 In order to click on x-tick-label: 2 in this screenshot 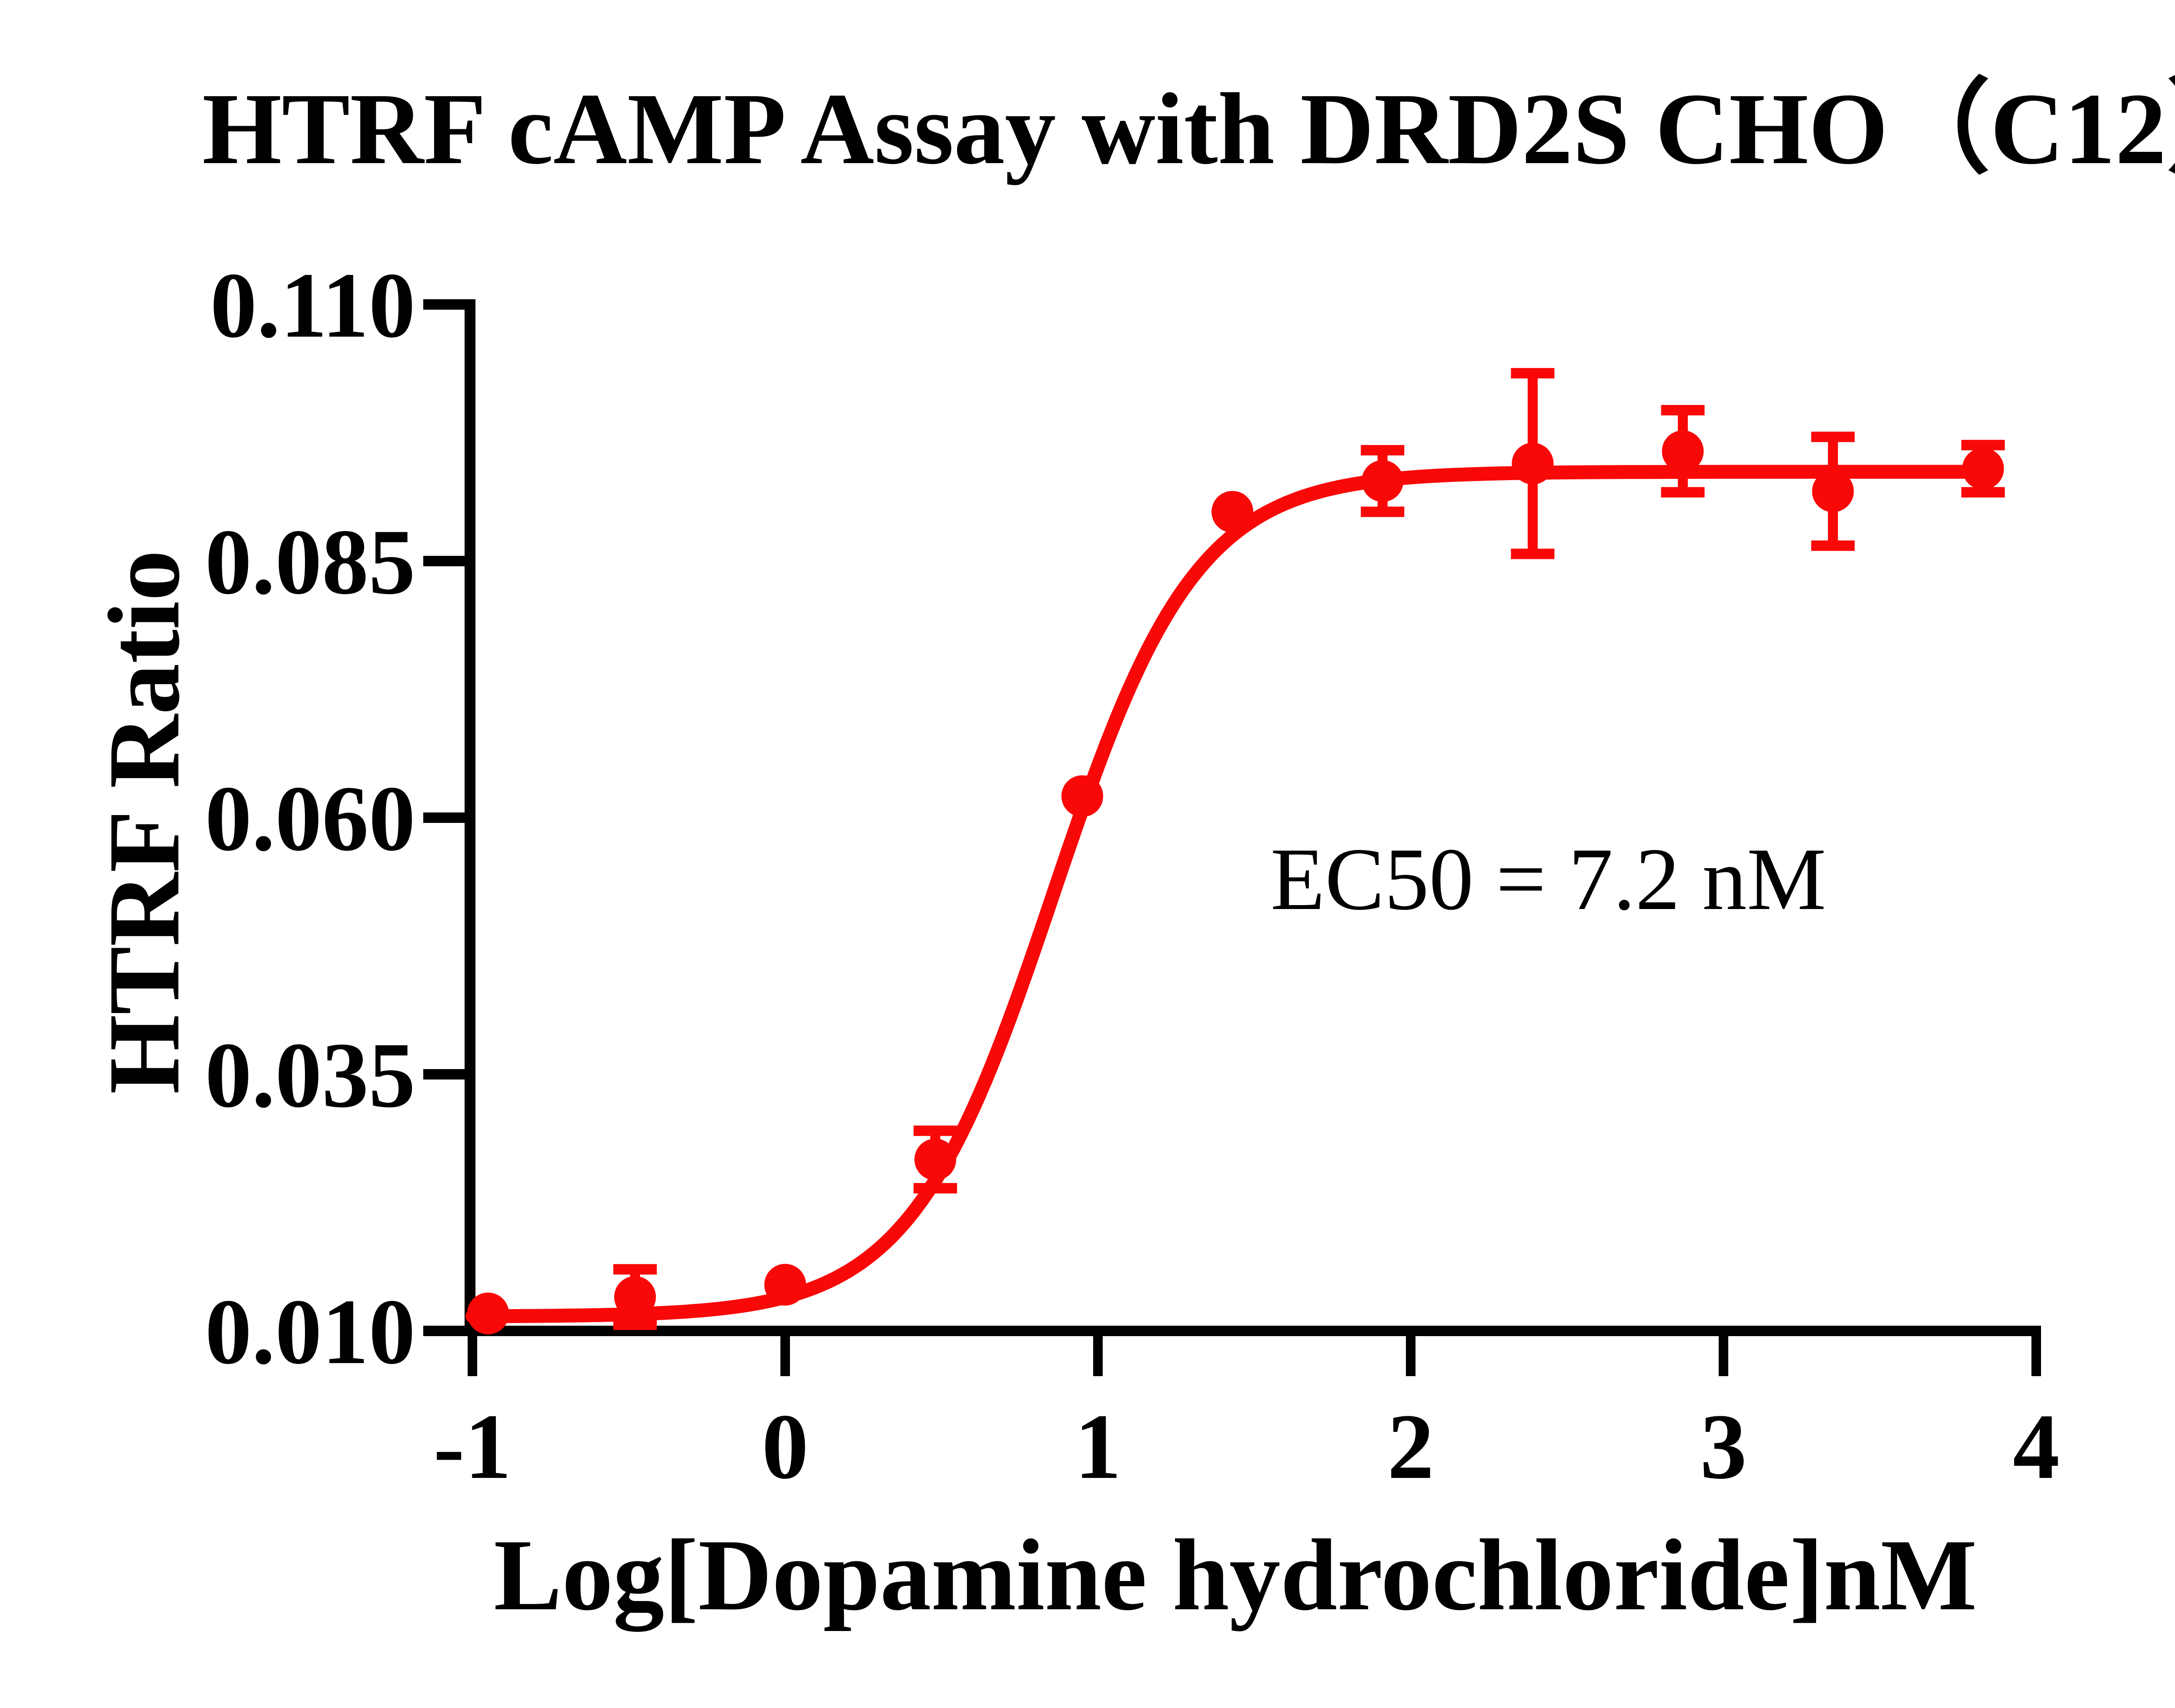, I will do `click(1410, 1446)`.